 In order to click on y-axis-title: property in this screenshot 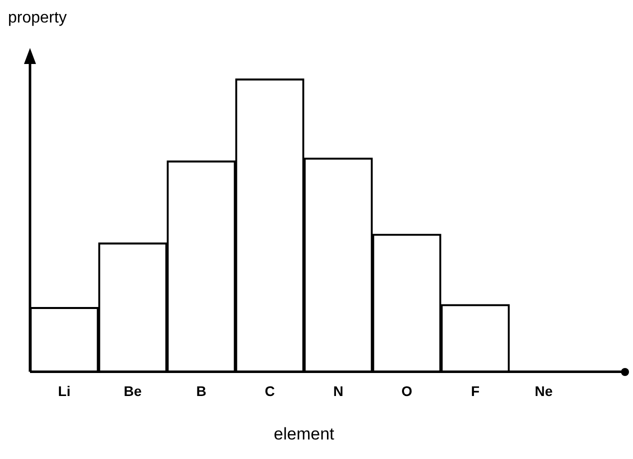, I will do `click(37, 17)`.